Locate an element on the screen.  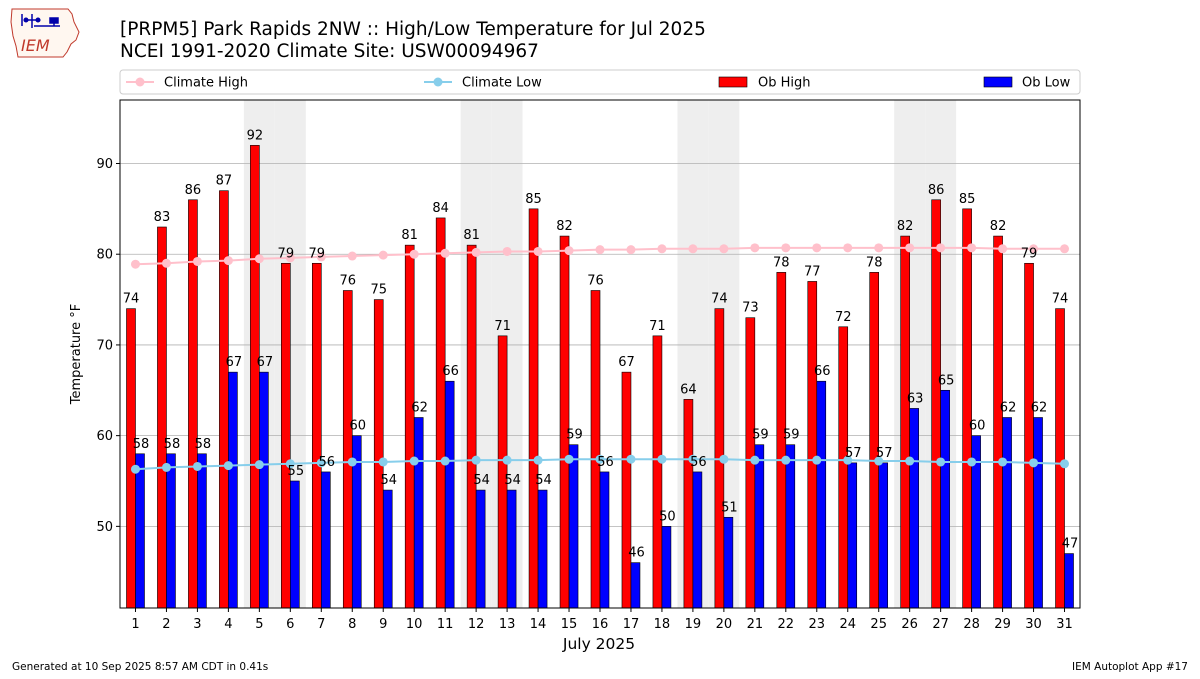
legend-item-climate-high: Climate High is located at coordinates (187, 83).